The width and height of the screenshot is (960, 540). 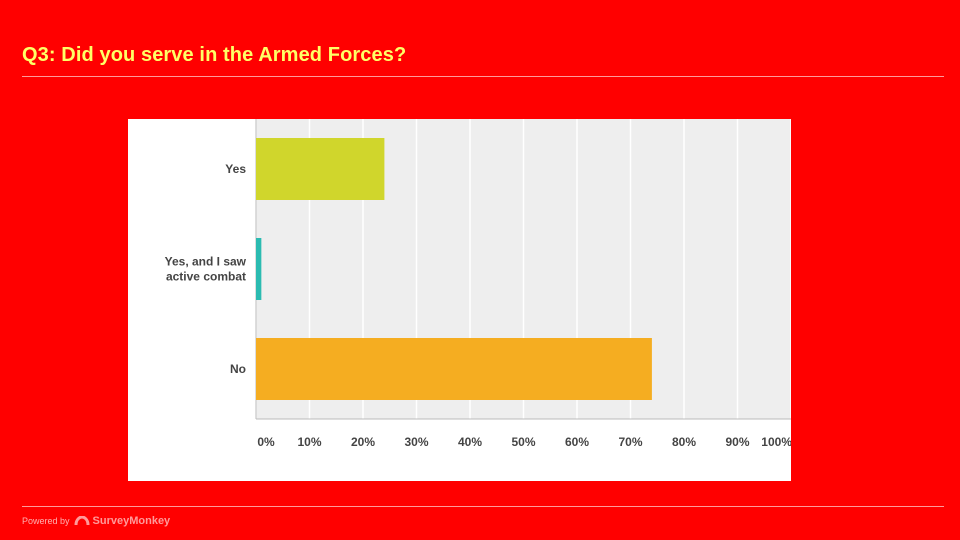 I want to click on category-label-line: Yes, so click(x=235, y=169).